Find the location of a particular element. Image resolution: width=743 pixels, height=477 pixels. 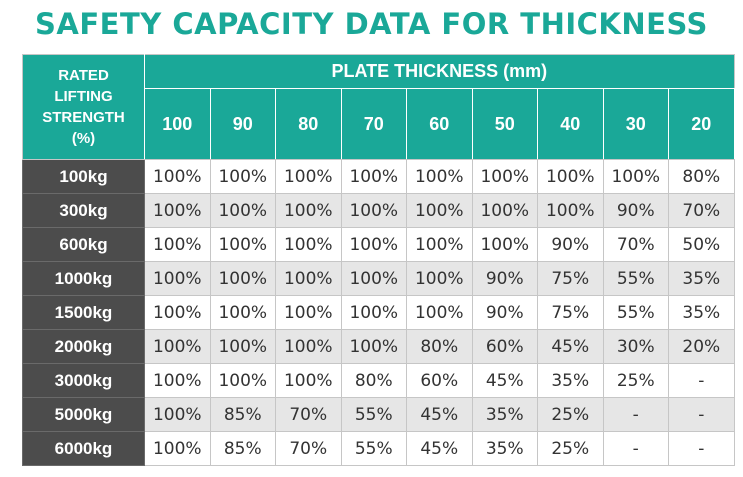

table-row: 100kg 100% 100% 100% 100% 100% 100% 100% 100% 80% is located at coordinates (378, 176).